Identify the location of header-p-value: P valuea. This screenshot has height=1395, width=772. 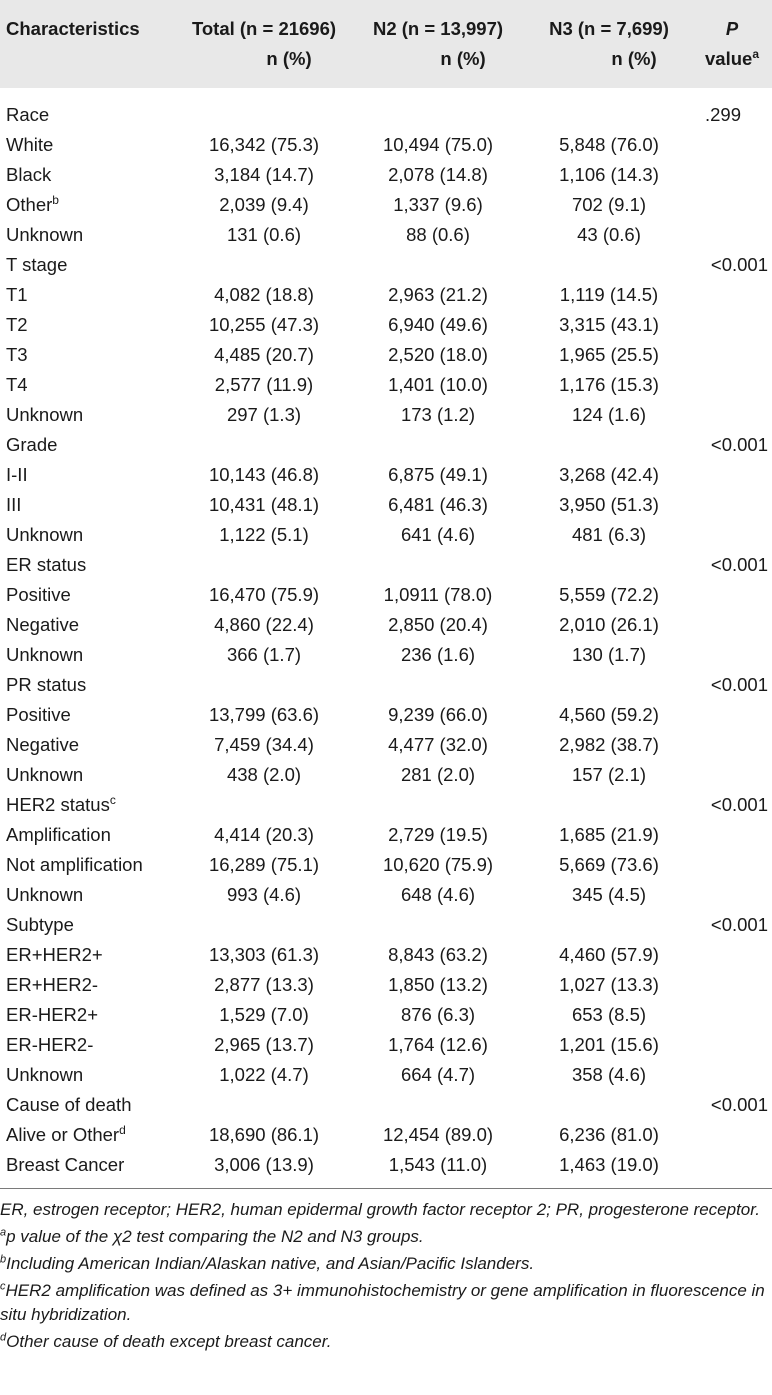
(732, 44).